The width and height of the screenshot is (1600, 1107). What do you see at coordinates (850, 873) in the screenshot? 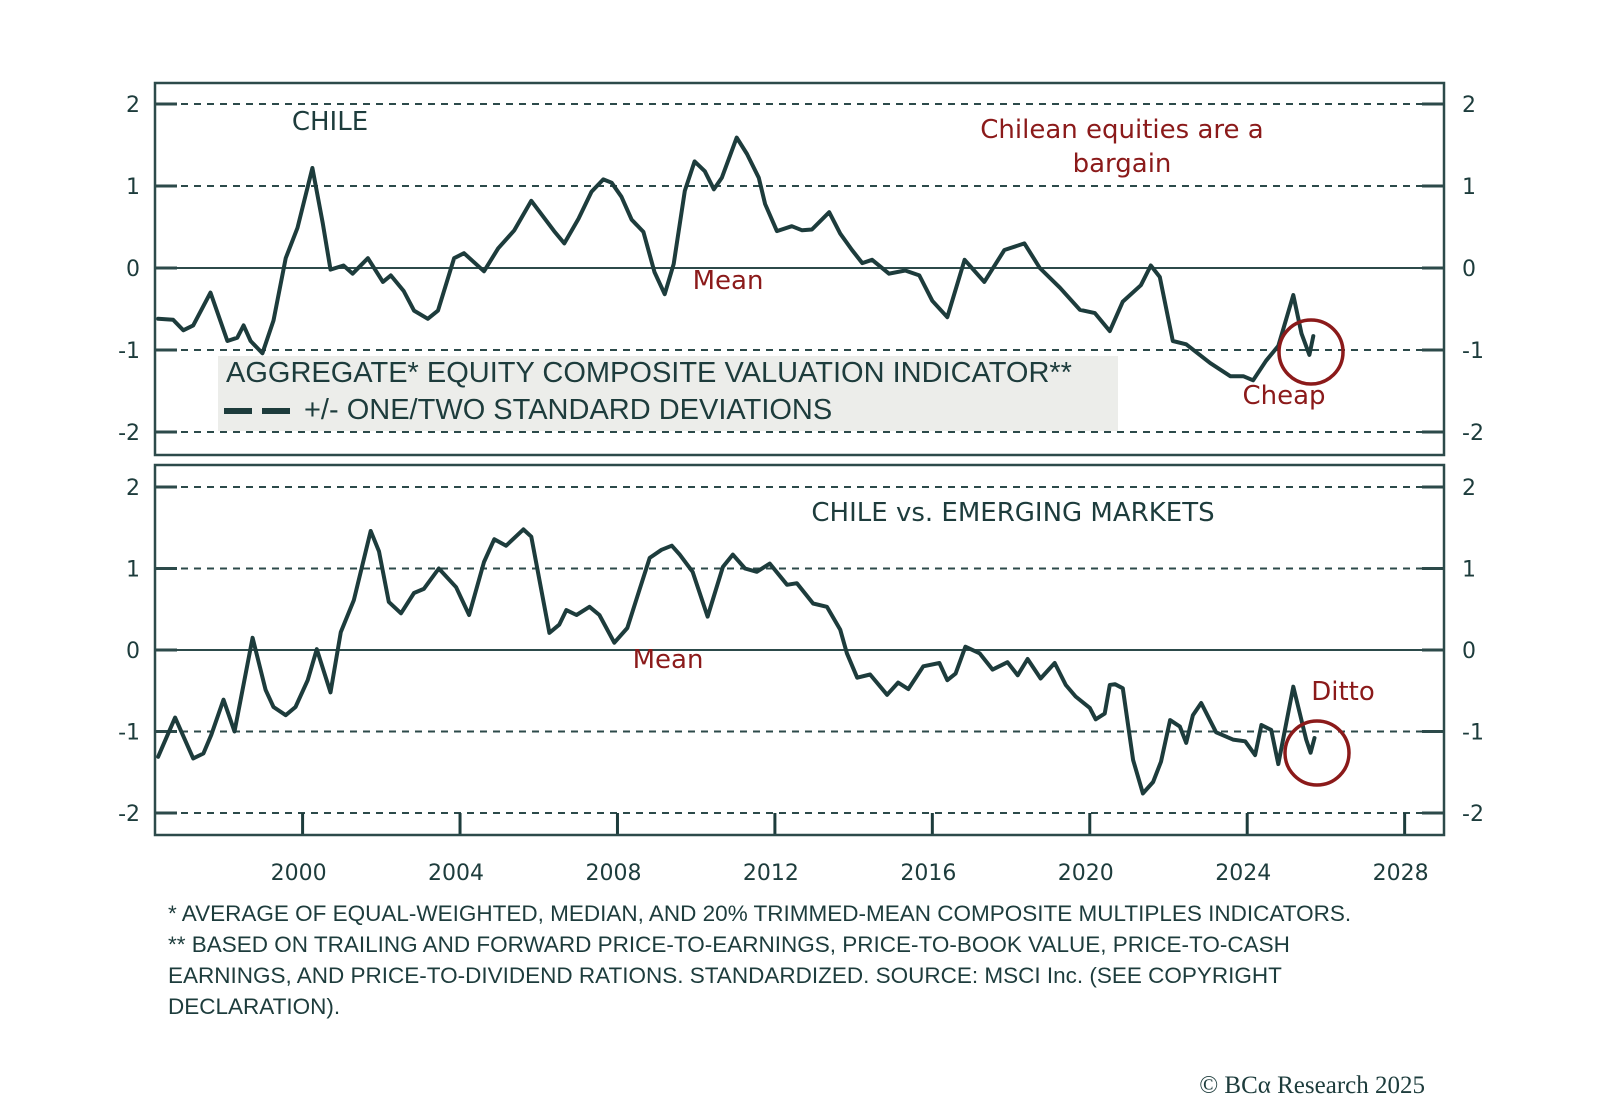
I see `x-axis-labels: 2000 2004 2008 2012 2016 2020 2024 2028` at bounding box center [850, 873].